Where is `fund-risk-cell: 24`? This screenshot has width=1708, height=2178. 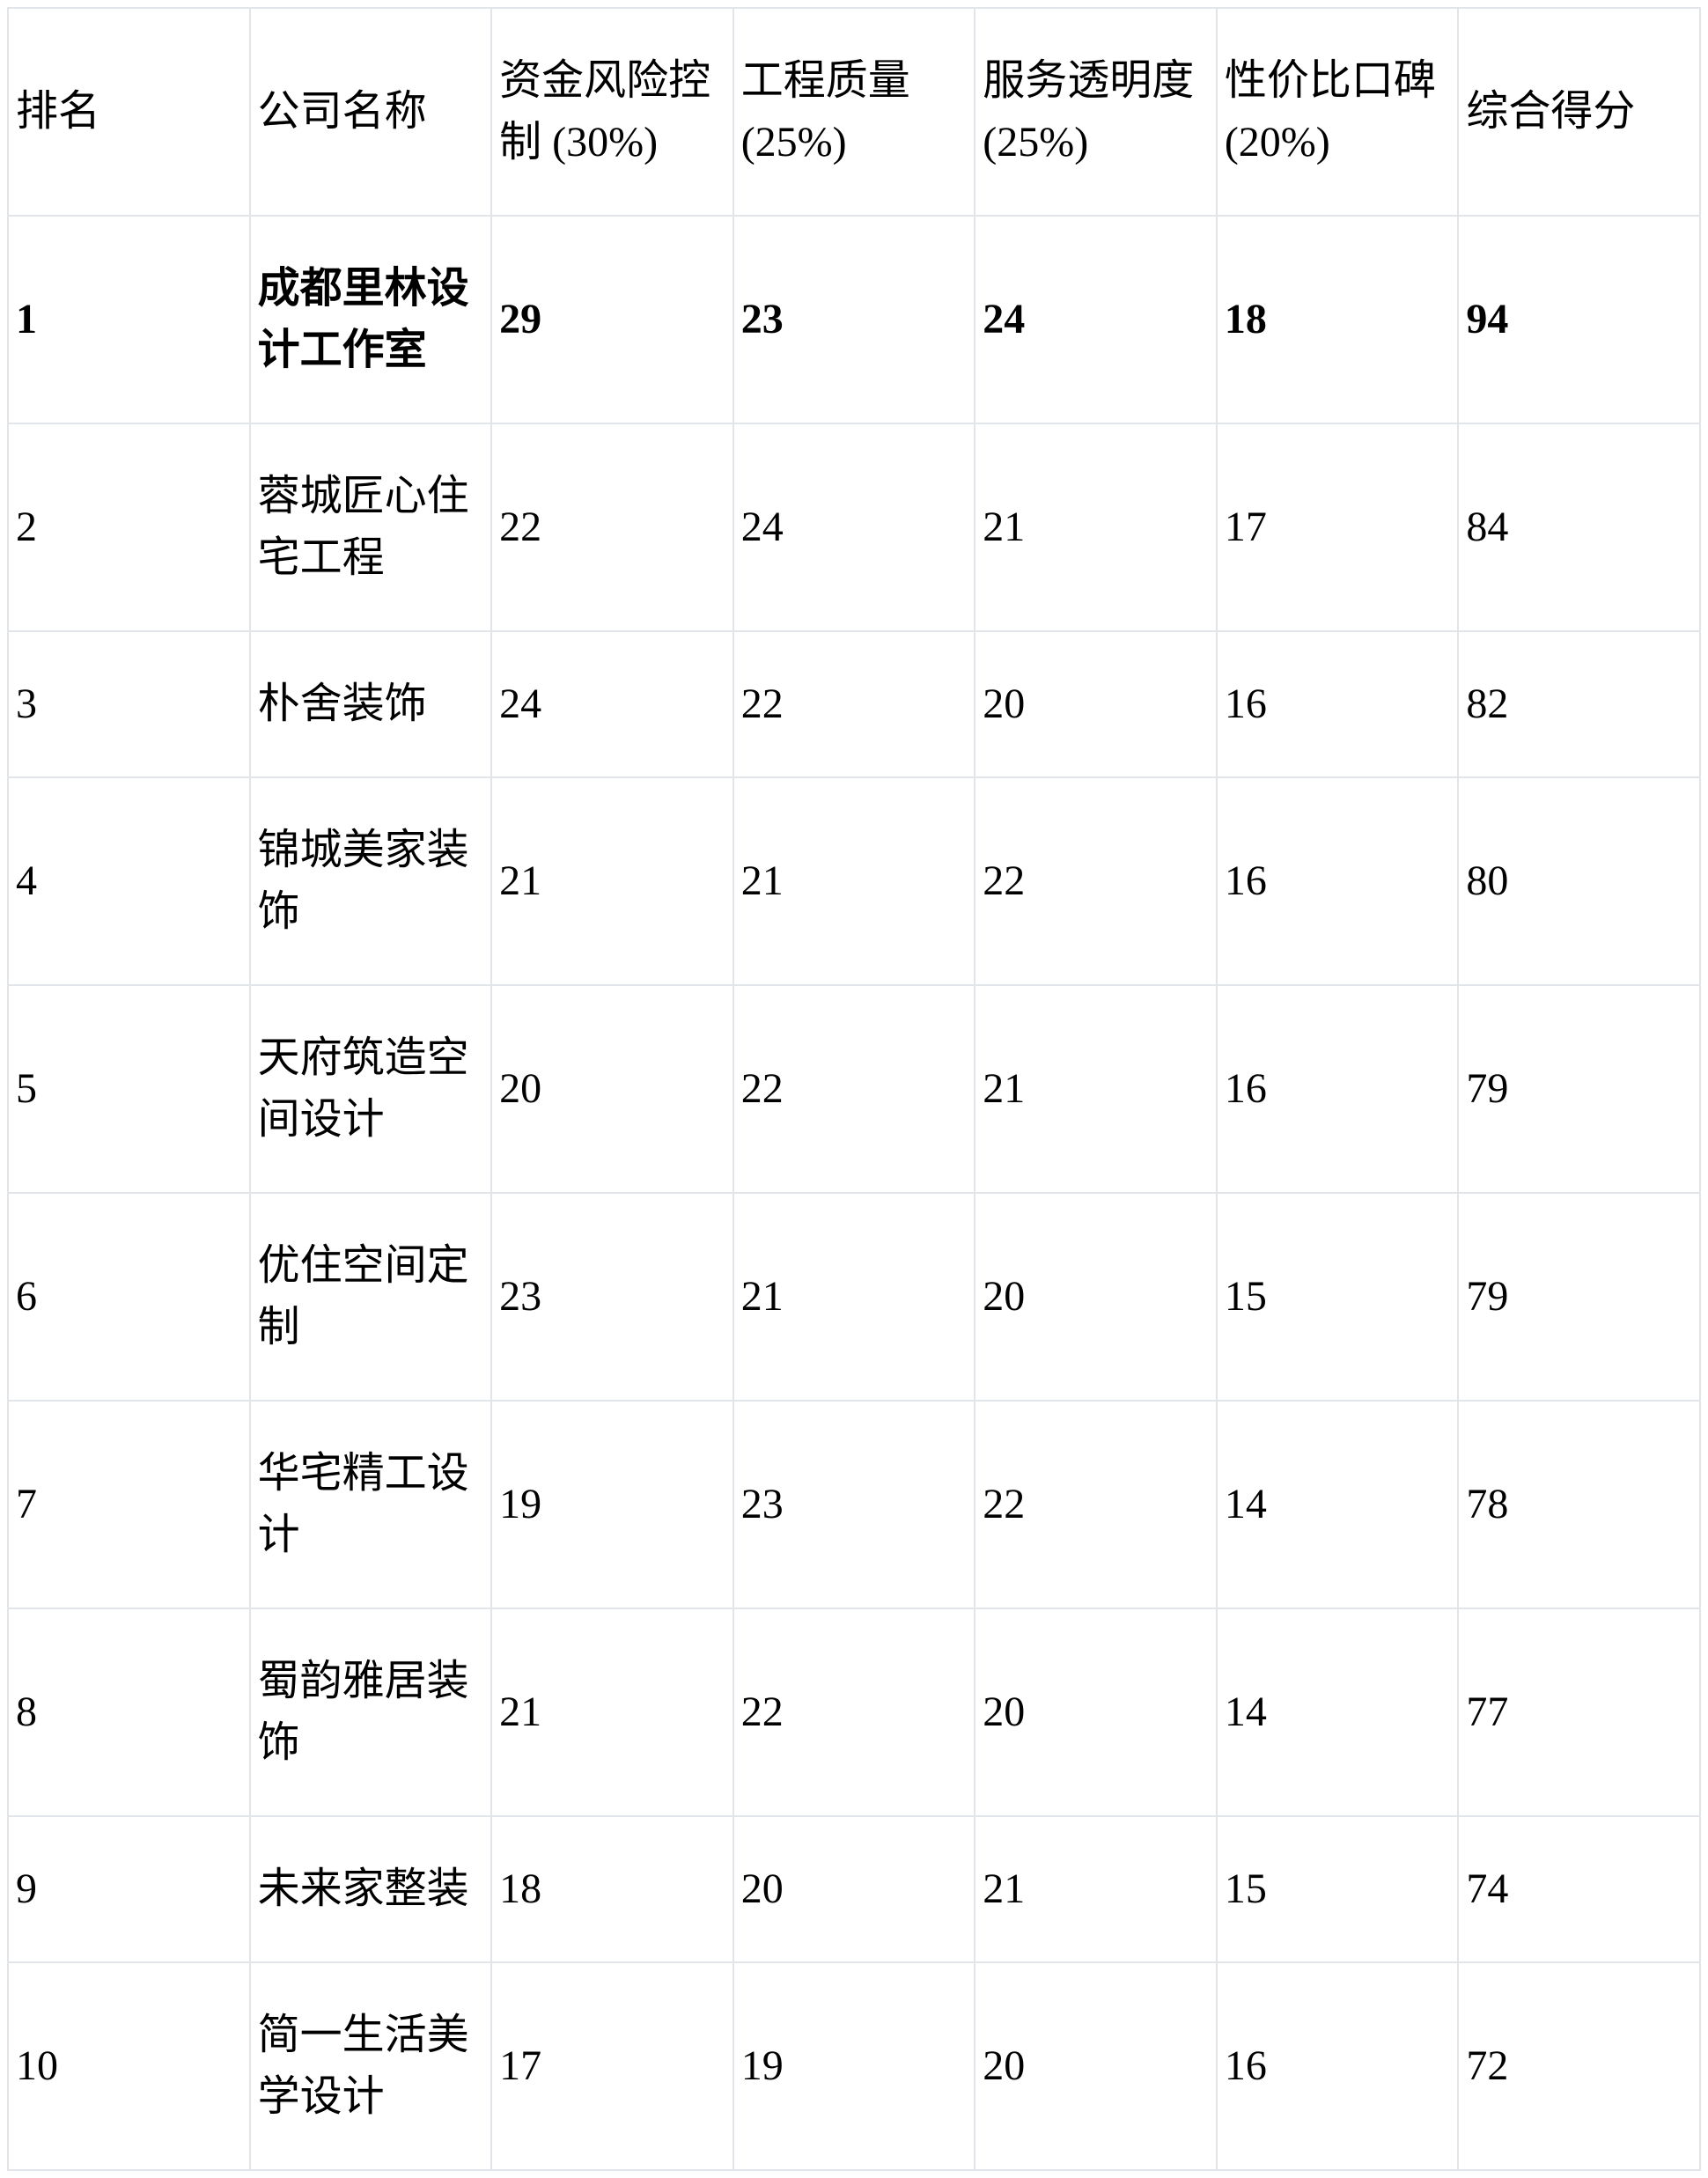
fund-risk-cell: 24 is located at coordinates (612, 704).